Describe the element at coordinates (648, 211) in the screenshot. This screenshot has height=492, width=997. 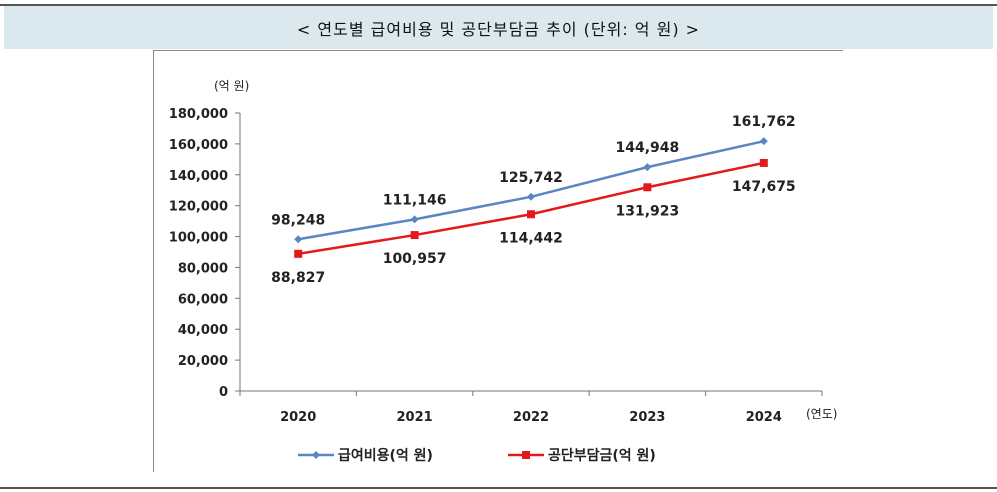
I see `data-label-1: 131,923` at that location.